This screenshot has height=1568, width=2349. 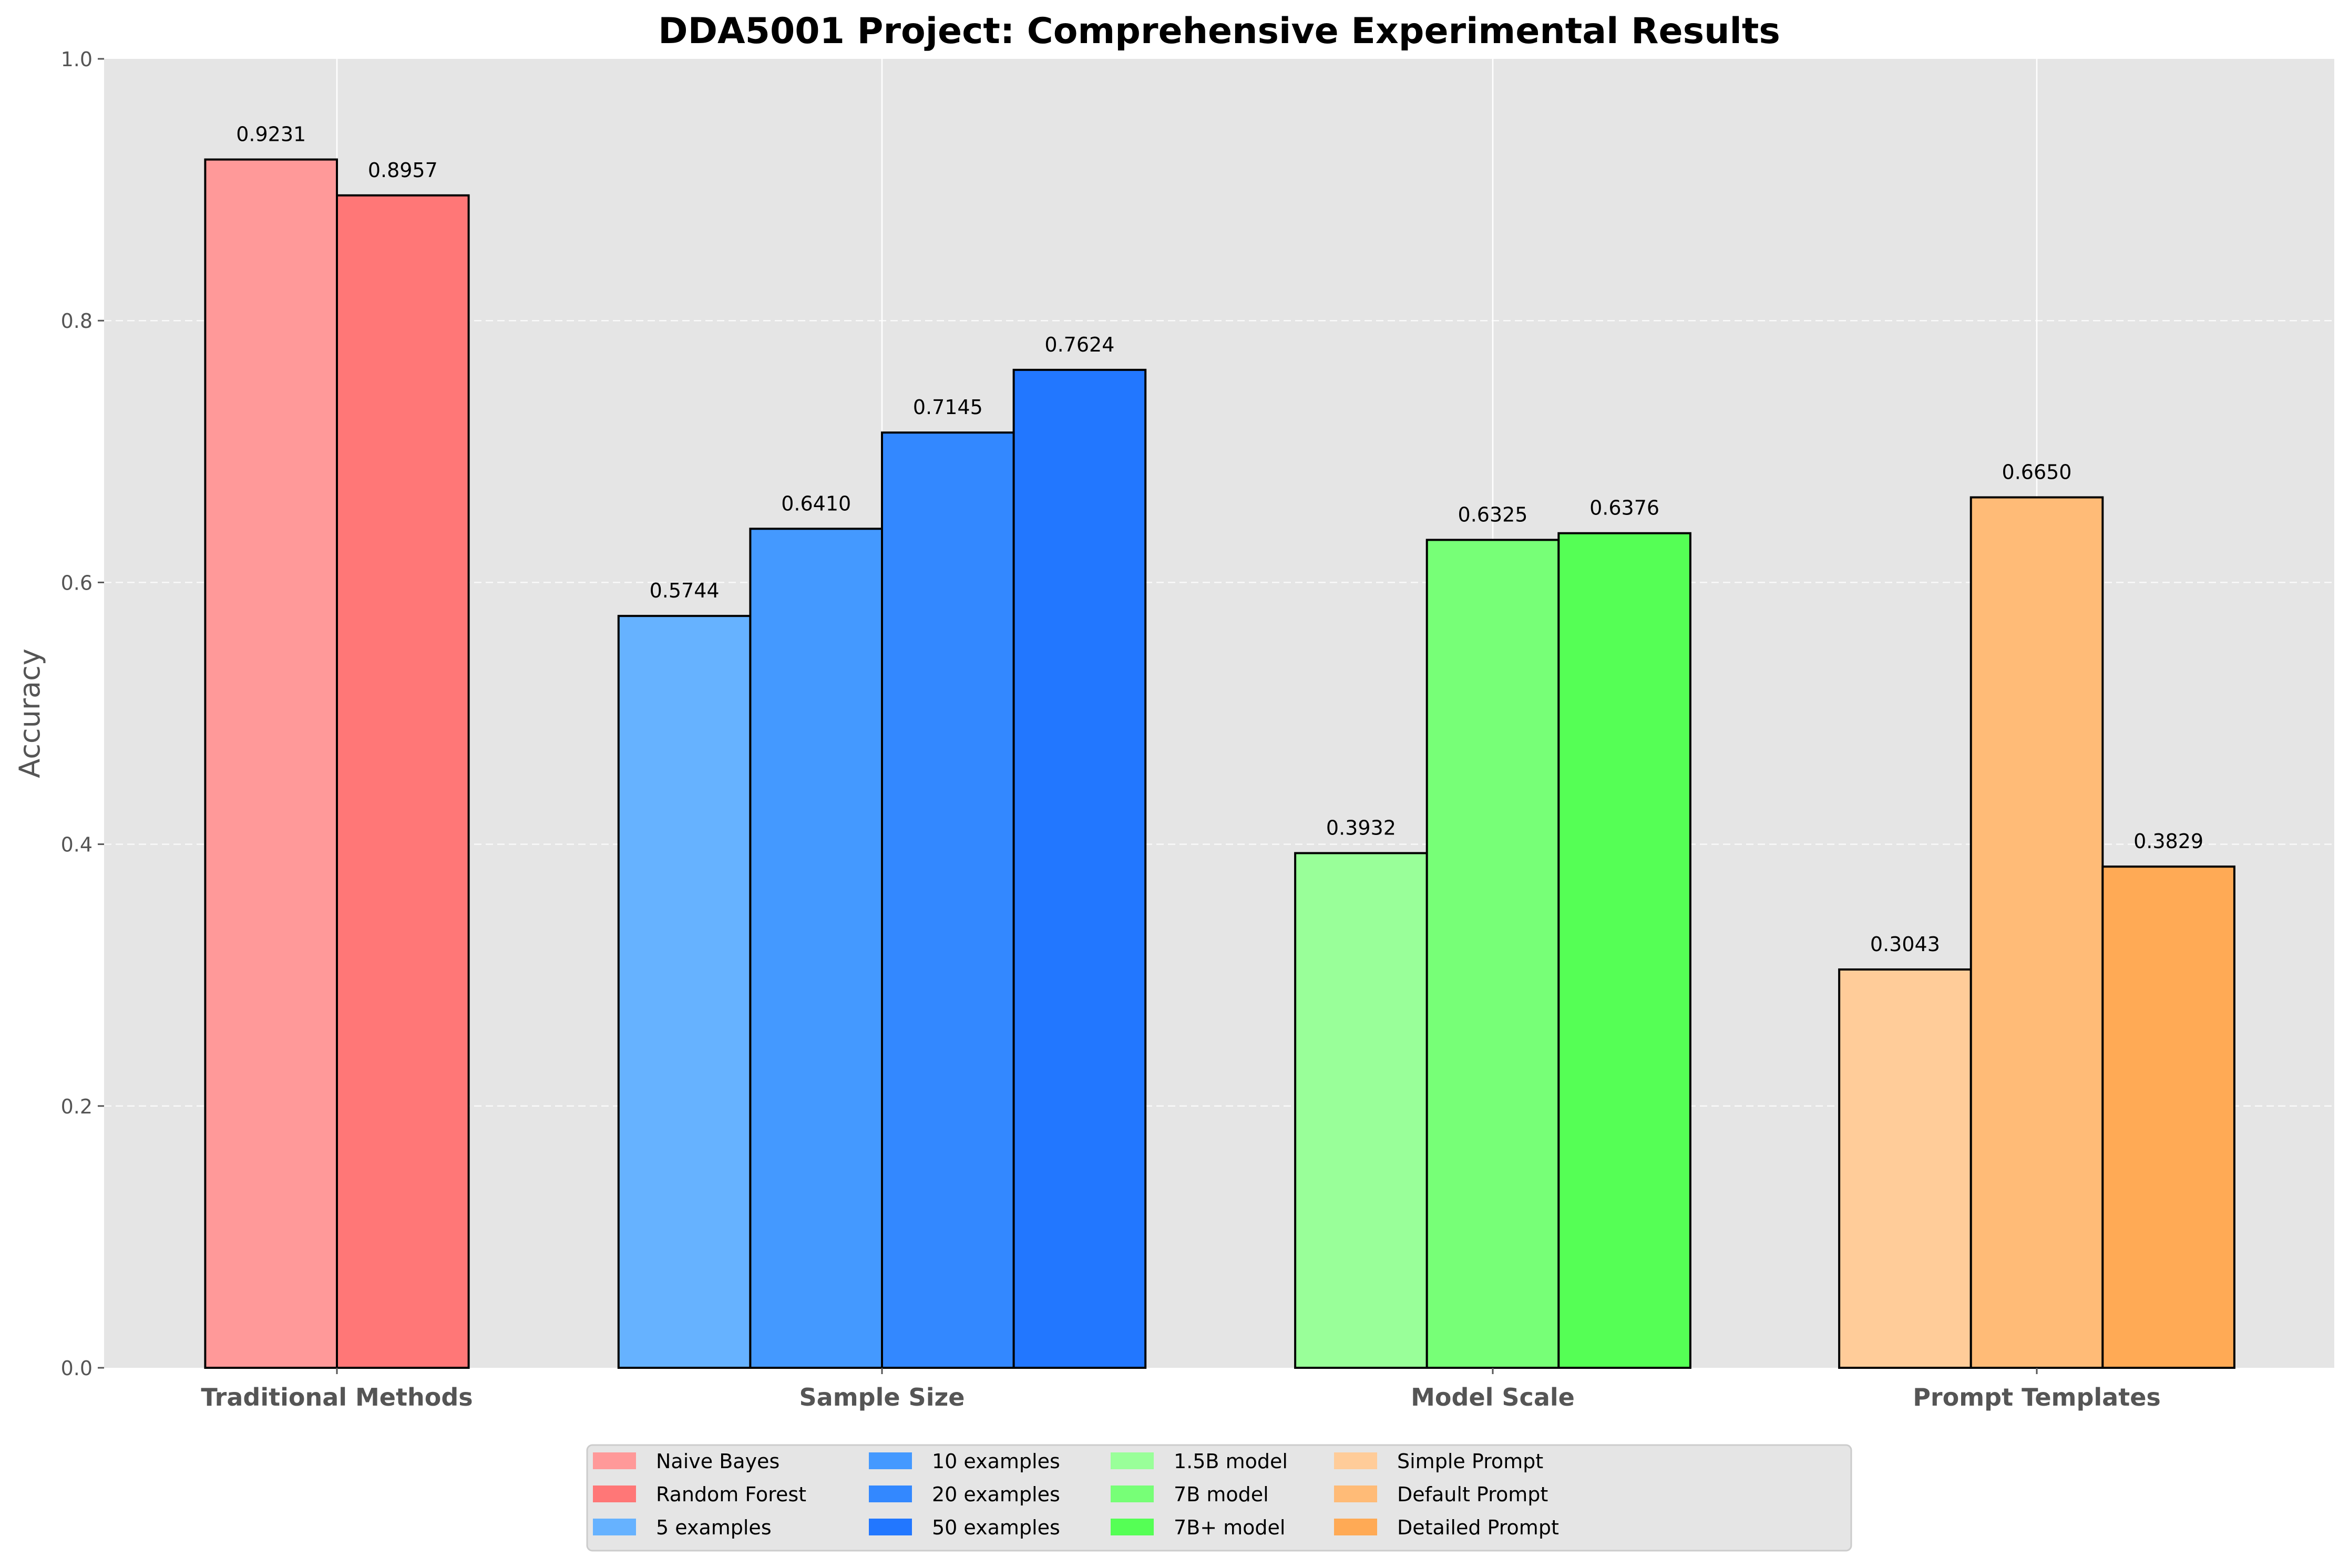 I want to click on data-label: 0.6325, so click(x=1493, y=514).